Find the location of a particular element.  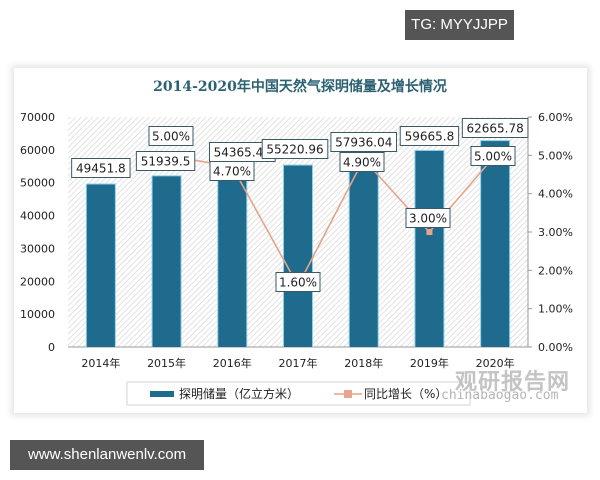

legend: 探明储量（亿立方米） 同比增长（%） is located at coordinates (298, 393).